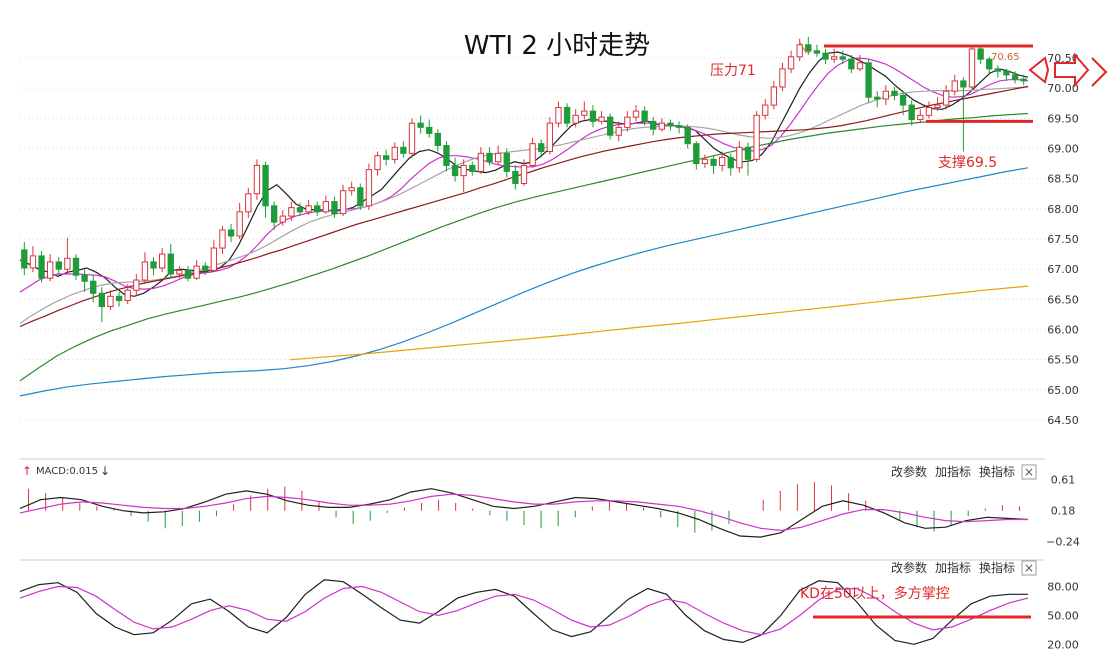  What do you see at coordinates (1068, 70) in the screenshot?
I see `arrow-right-outline-icon` at bounding box center [1068, 70].